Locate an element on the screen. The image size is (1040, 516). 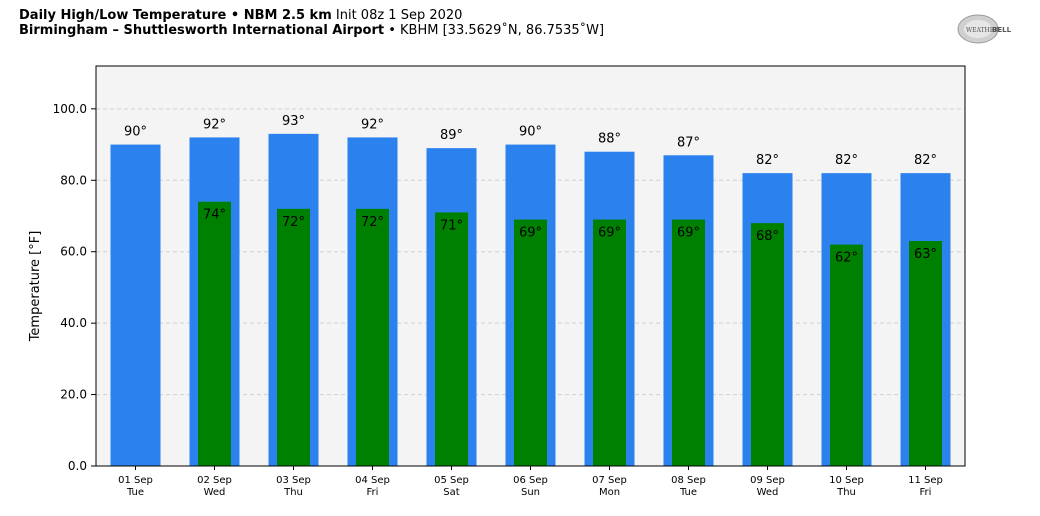
y-tick-label: 40.0 is located at coordinates (73, 323).